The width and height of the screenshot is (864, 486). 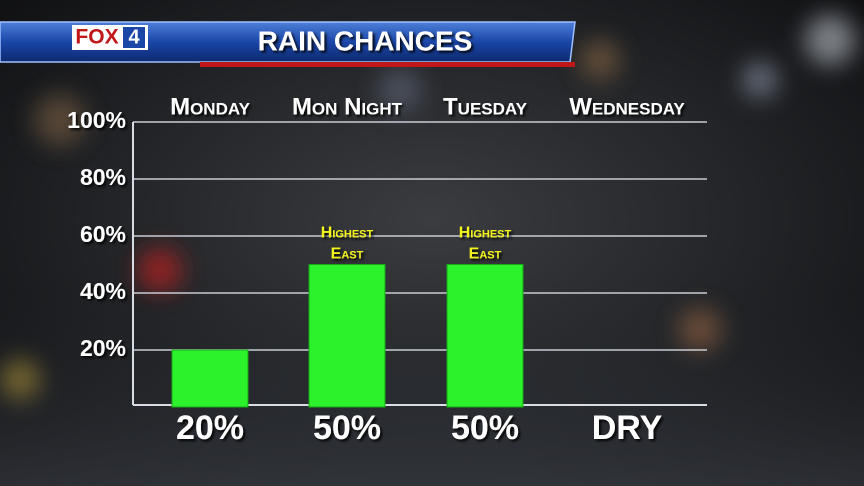 What do you see at coordinates (347, 106) in the screenshot?
I see `x-tick-label: Mon Night` at bounding box center [347, 106].